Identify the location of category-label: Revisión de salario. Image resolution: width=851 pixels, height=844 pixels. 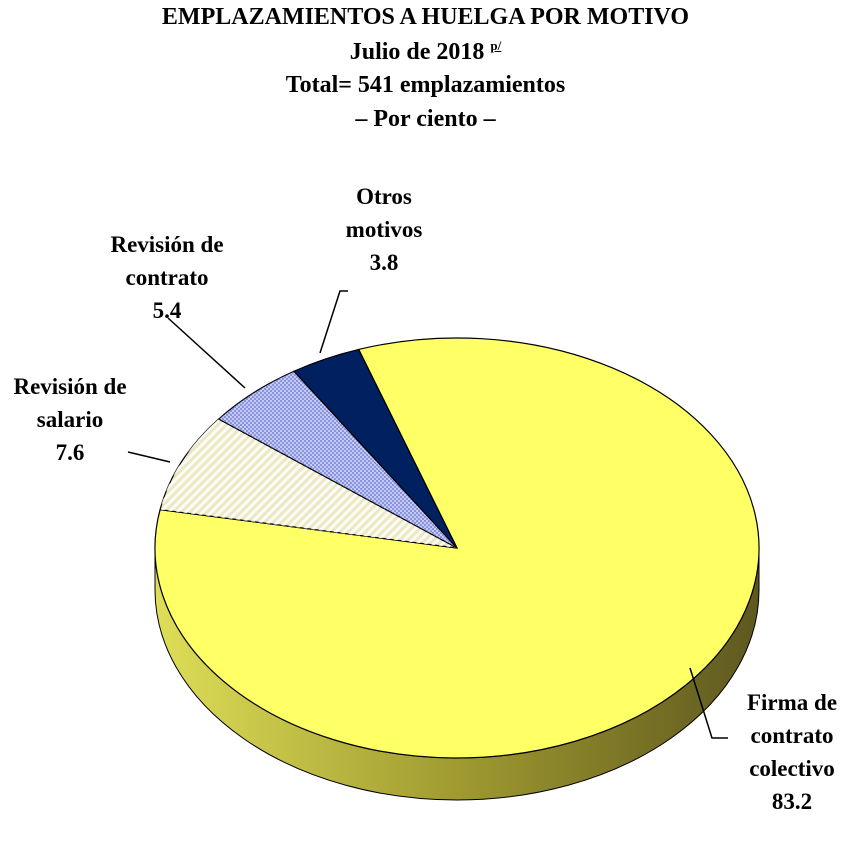
(70, 403).